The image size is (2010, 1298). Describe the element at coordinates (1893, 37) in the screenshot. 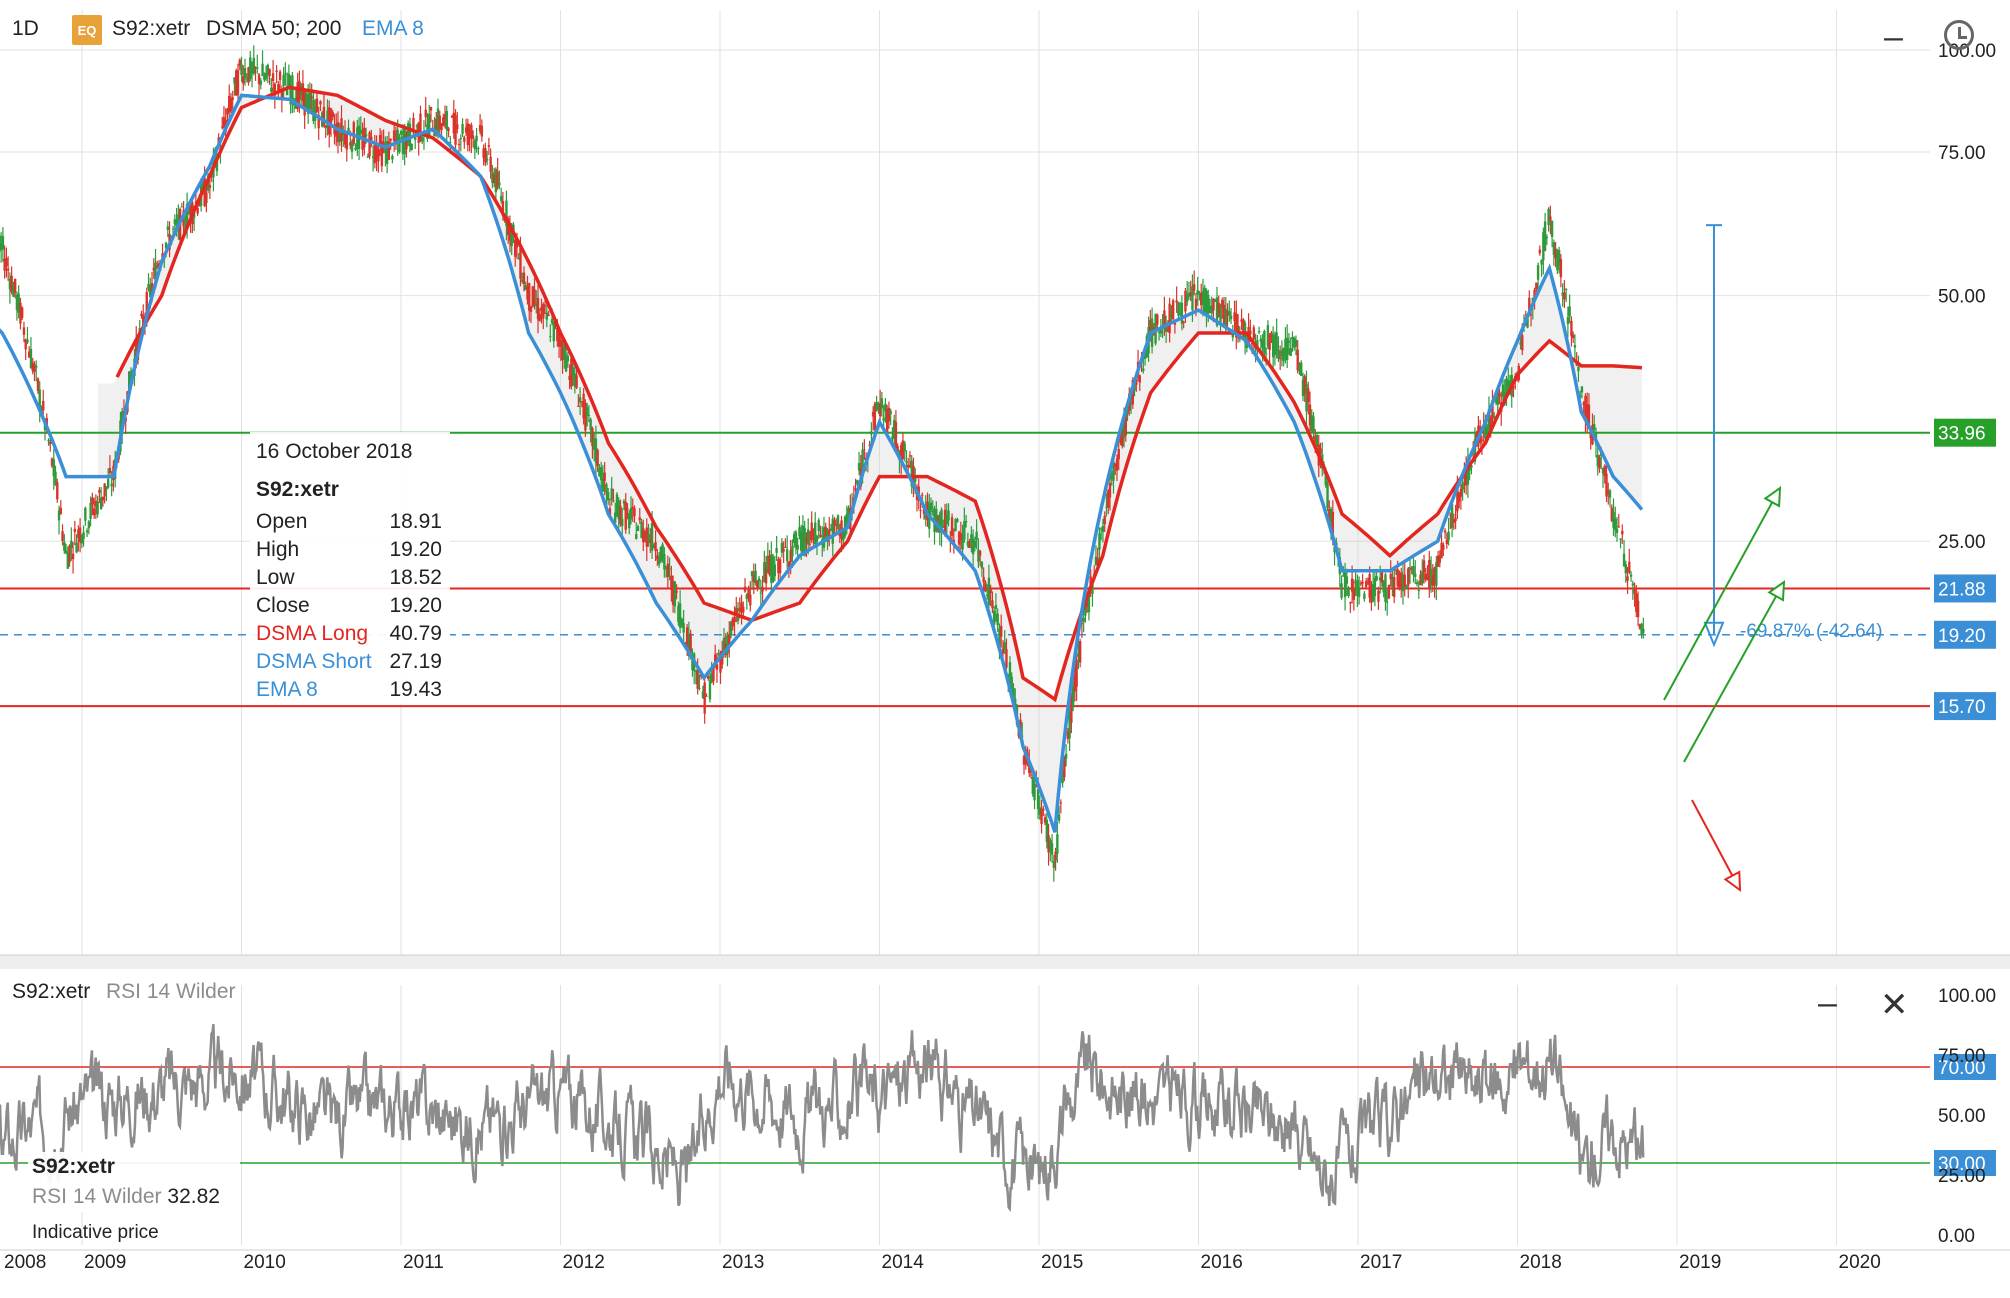

I see `minimize-main-icon: –` at that location.